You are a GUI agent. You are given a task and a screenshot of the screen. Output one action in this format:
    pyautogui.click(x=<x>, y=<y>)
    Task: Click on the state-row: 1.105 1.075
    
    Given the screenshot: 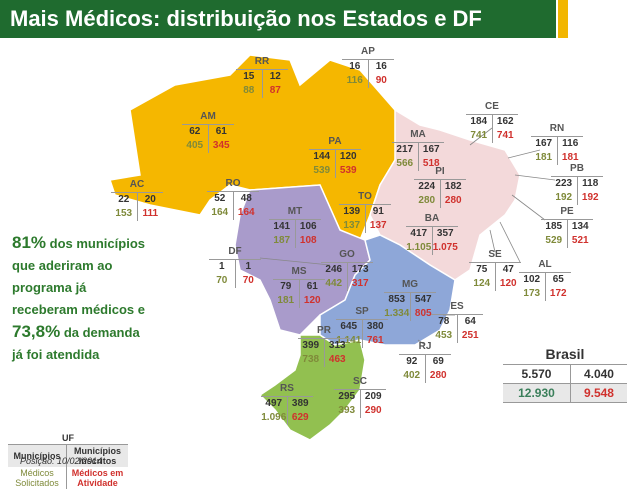 What is the action you would take?
    pyautogui.click(x=432, y=248)
    